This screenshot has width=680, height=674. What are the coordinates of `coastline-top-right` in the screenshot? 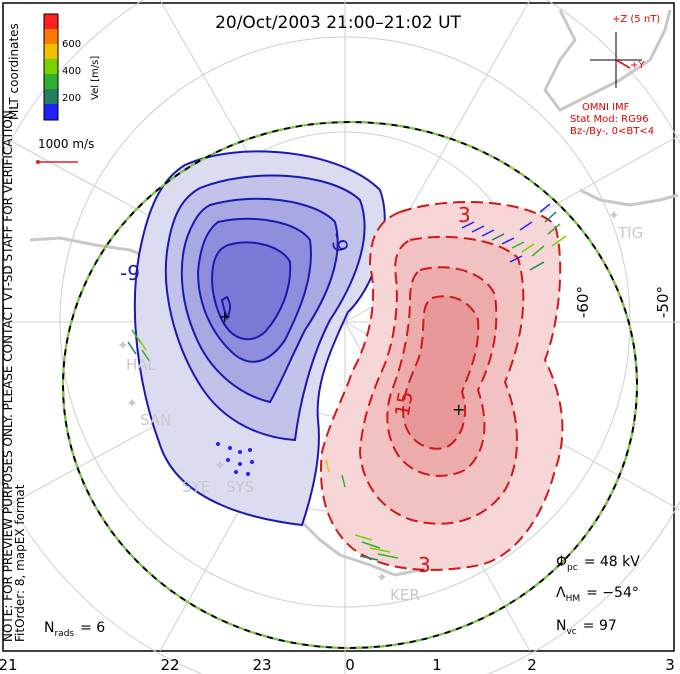 It's located at (607, 60).